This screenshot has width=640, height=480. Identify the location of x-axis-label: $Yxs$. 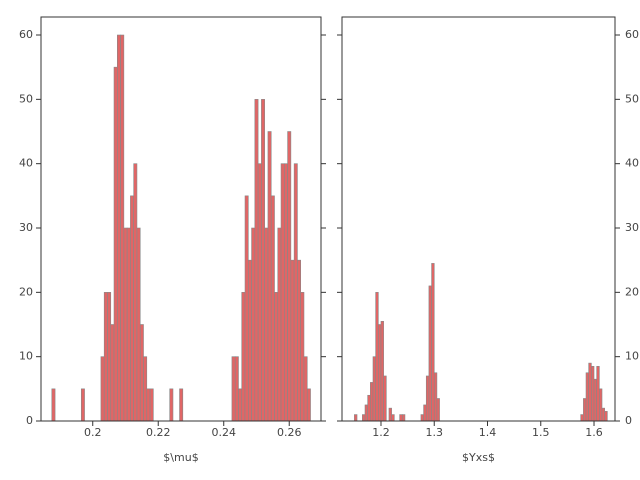
(478, 457).